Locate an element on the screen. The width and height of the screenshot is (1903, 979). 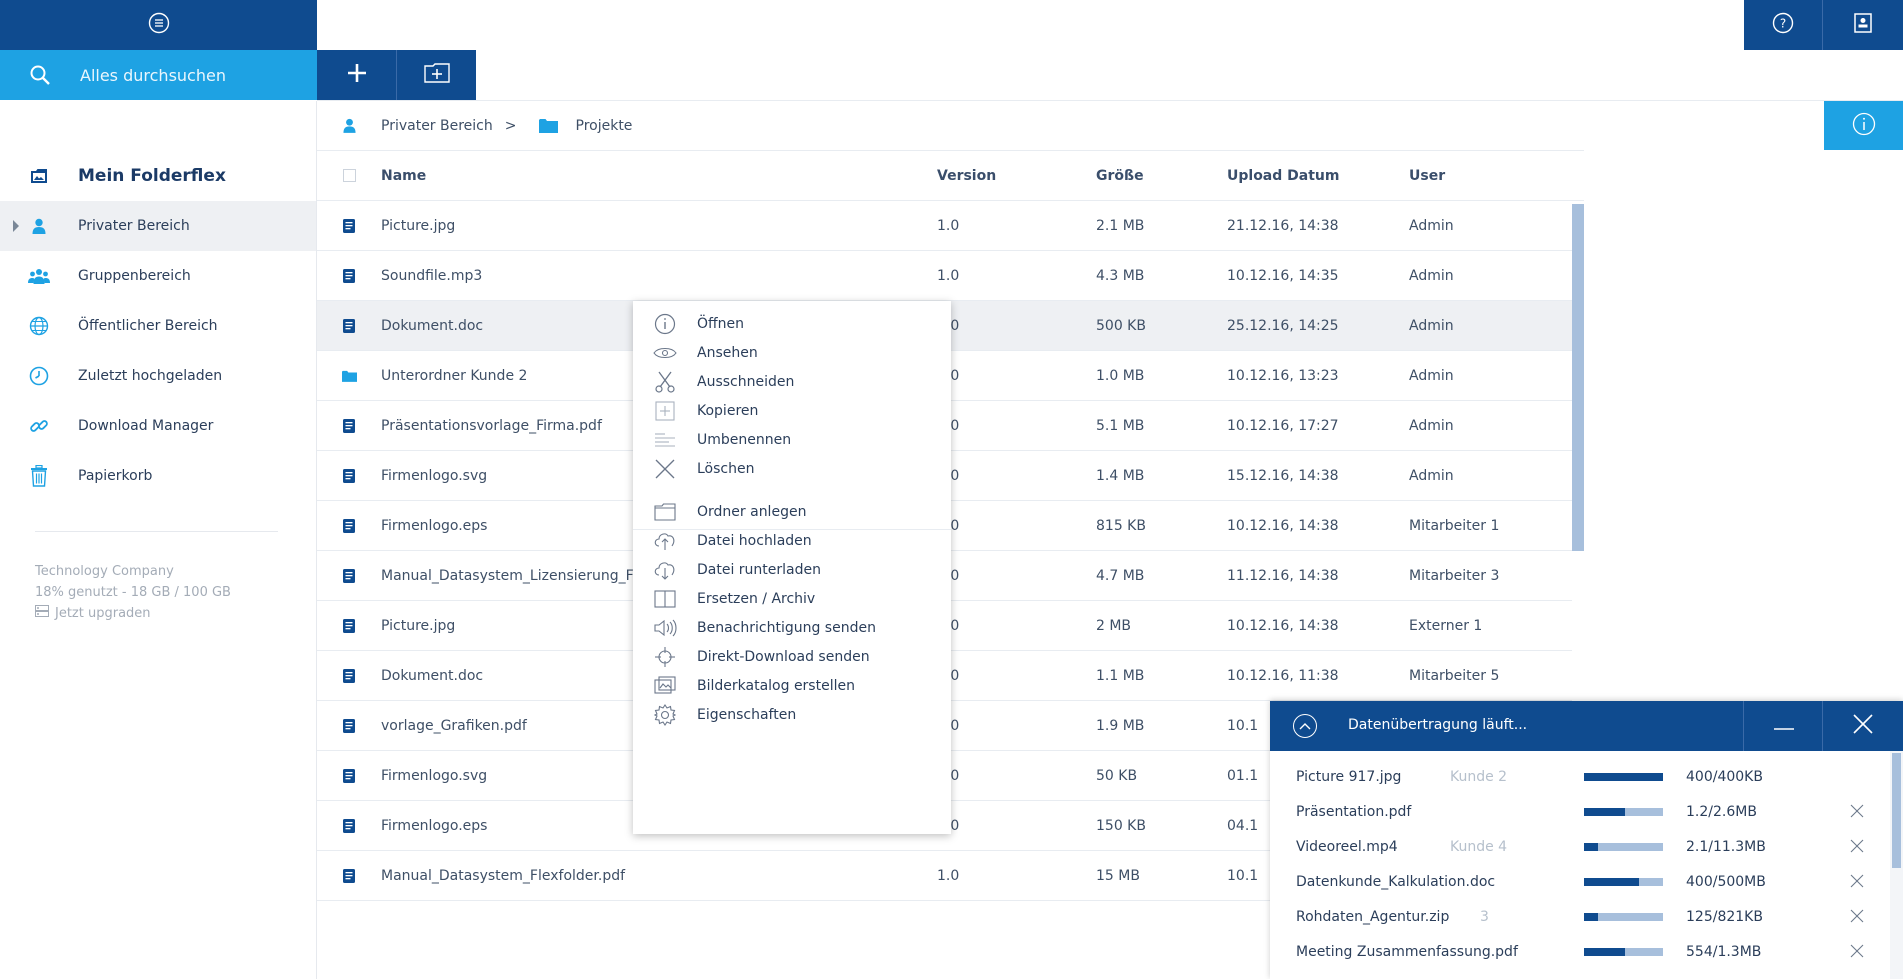
row-size: 815 KB is located at coordinates (1121, 525).